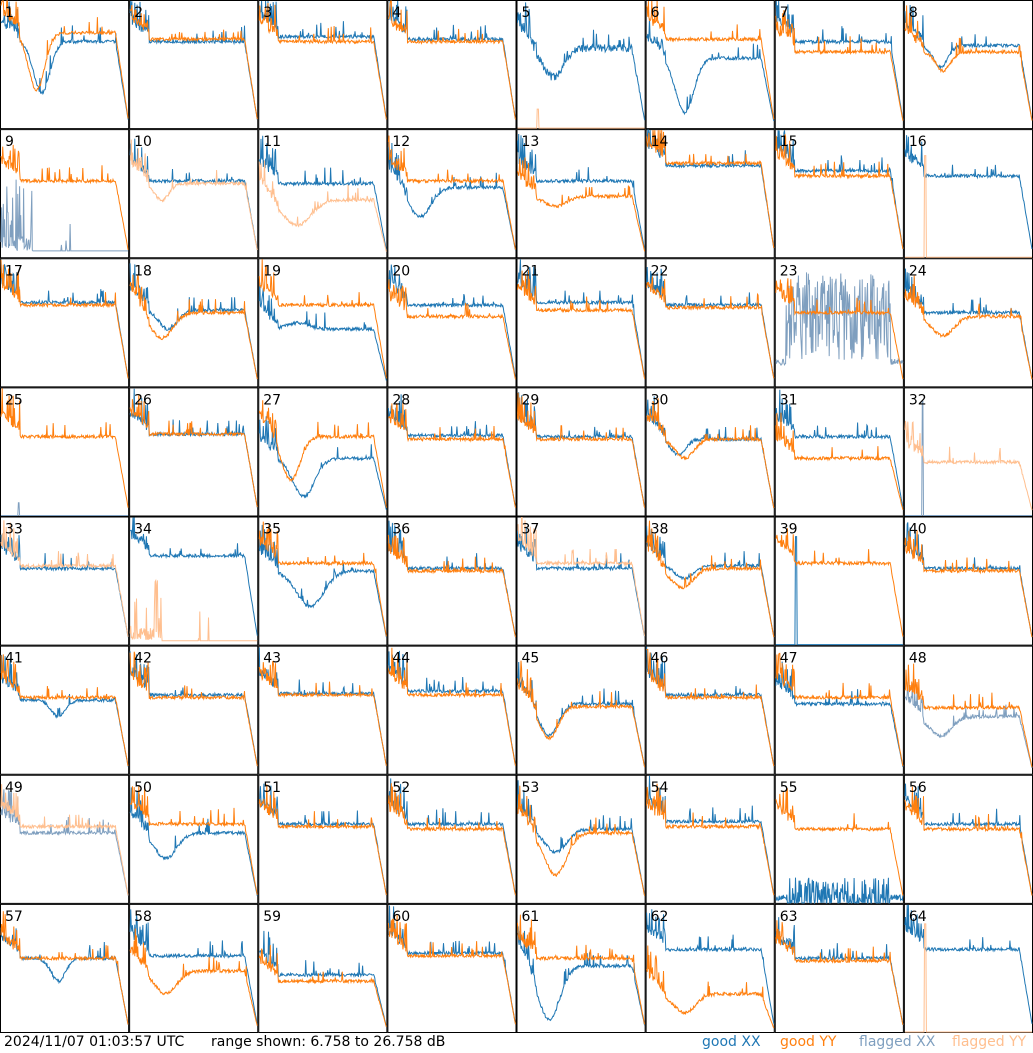 The height and width of the screenshot is (1053, 1033). What do you see at coordinates (143, 659) in the screenshot?
I see `panel-number: 42` at bounding box center [143, 659].